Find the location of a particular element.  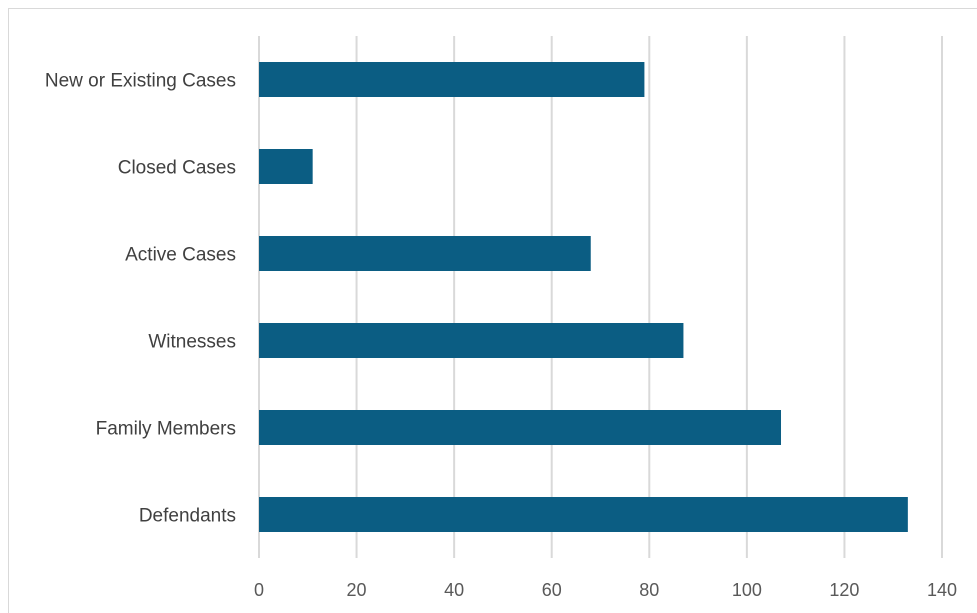

x-tick-label: 100 is located at coordinates (747, 590).